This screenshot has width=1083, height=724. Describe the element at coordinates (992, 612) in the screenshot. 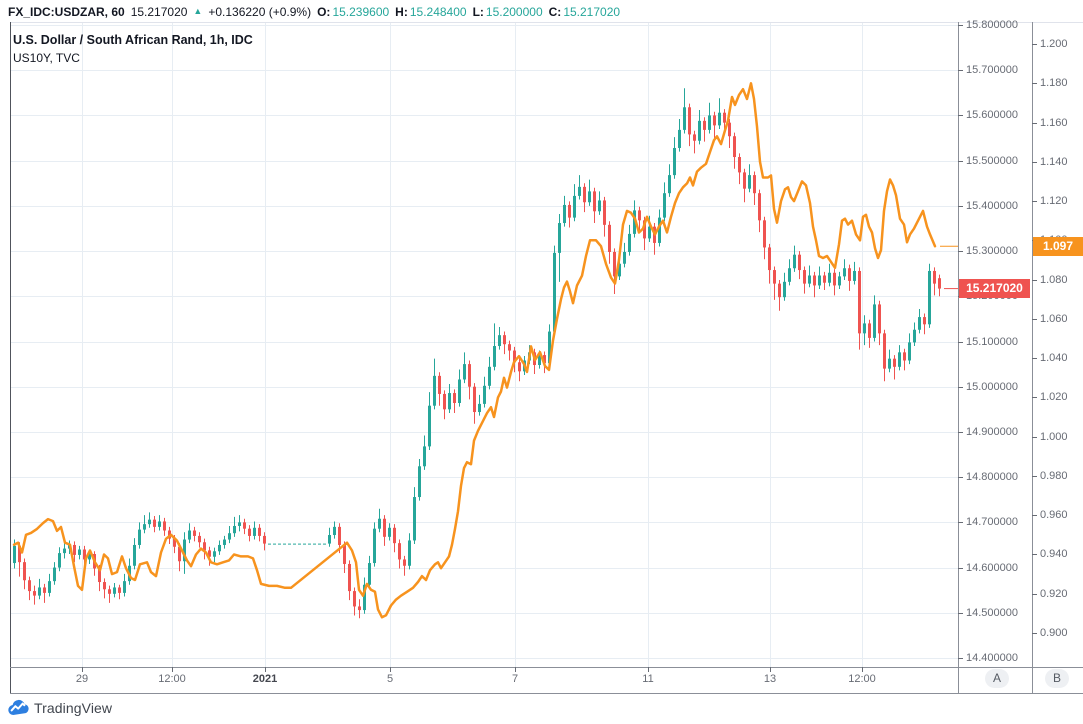

I see `price-tick-usdzar: 14.500000` at that location.